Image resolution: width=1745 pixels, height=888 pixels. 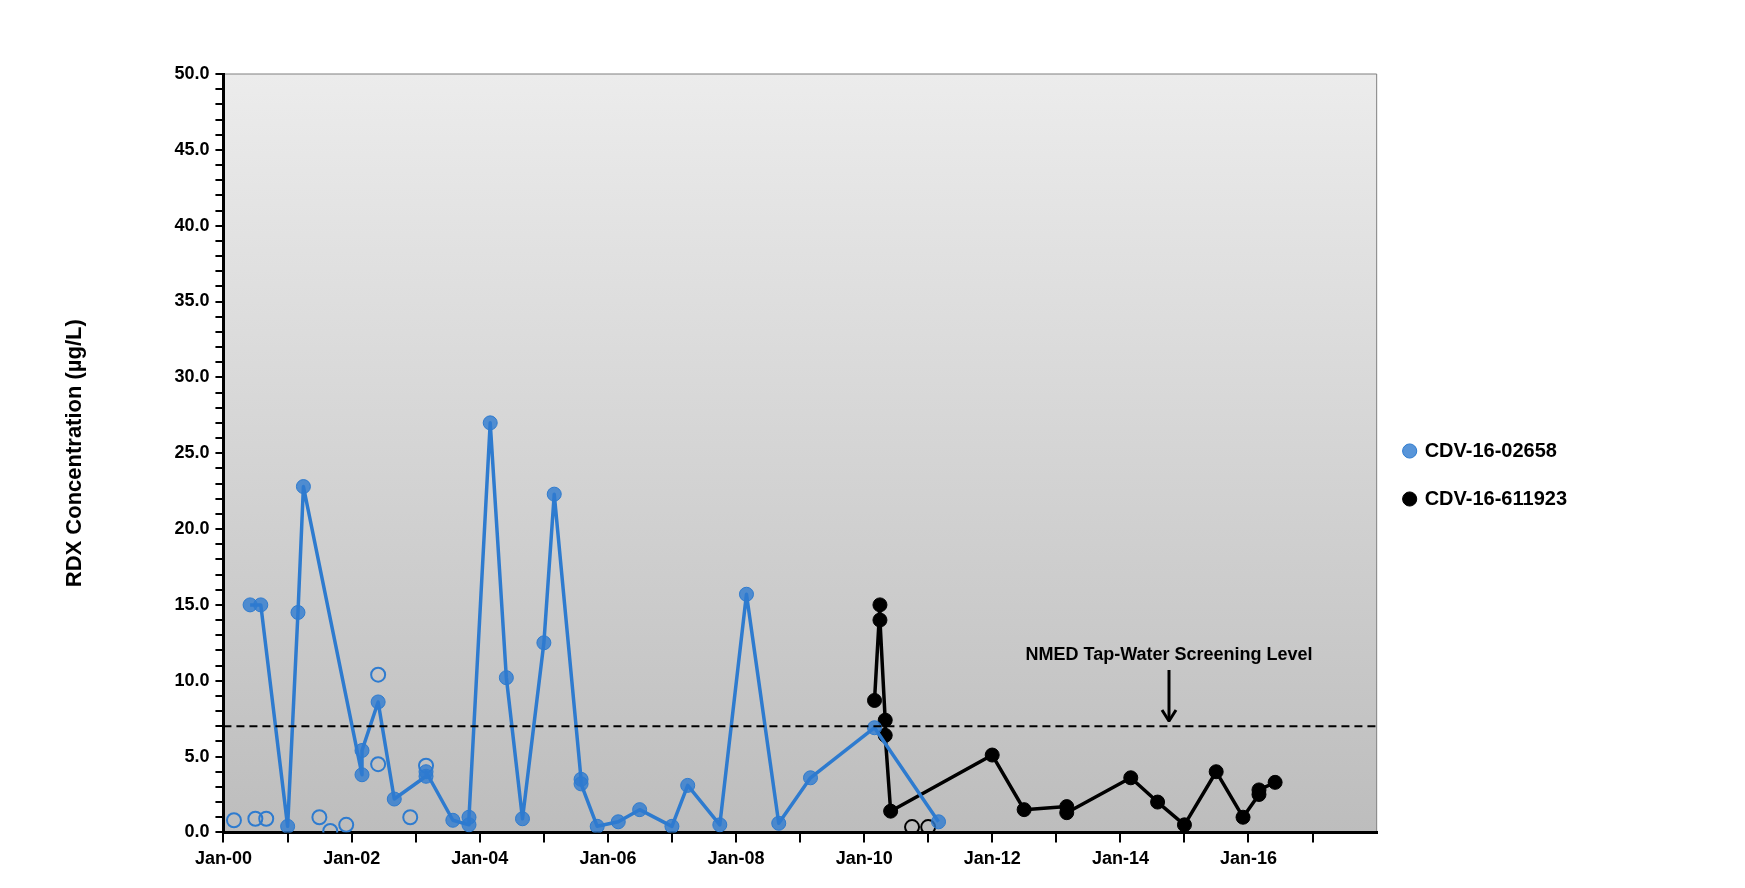 I want to click on x-tick-label: Jan-00, so click(x=223, y=858).